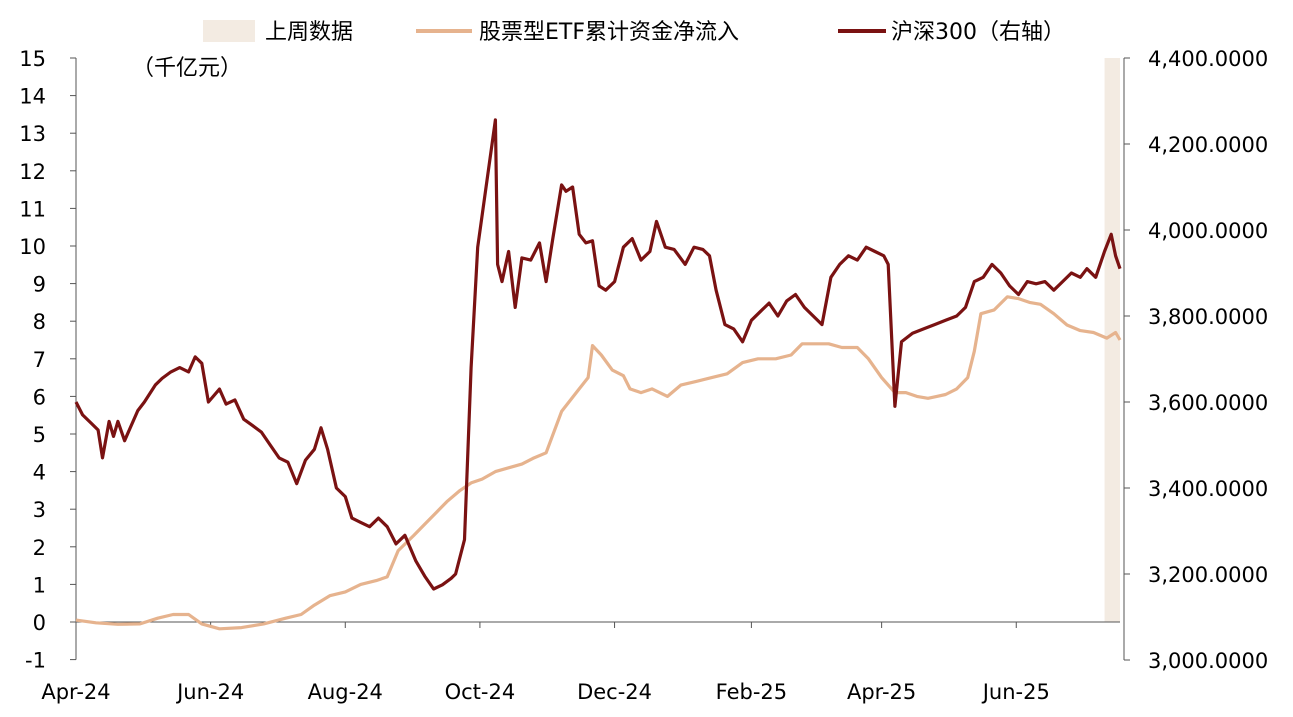  Describe the element at coordinates (39, 322) in the screenshot. I see `left-axis-tick-label: 8` at that location.